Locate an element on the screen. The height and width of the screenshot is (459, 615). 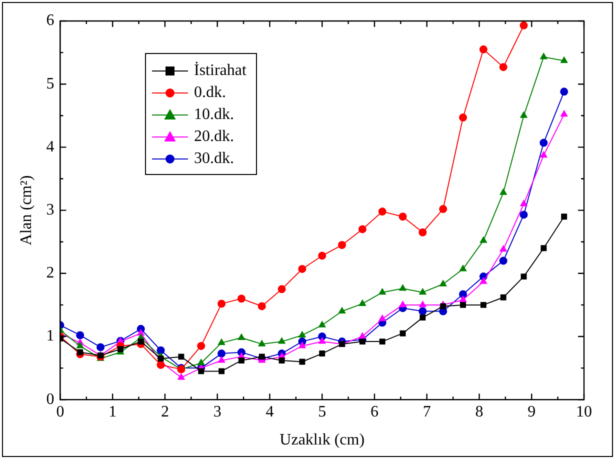
x-tick-label: 5 is located at coordinates (322, 411).